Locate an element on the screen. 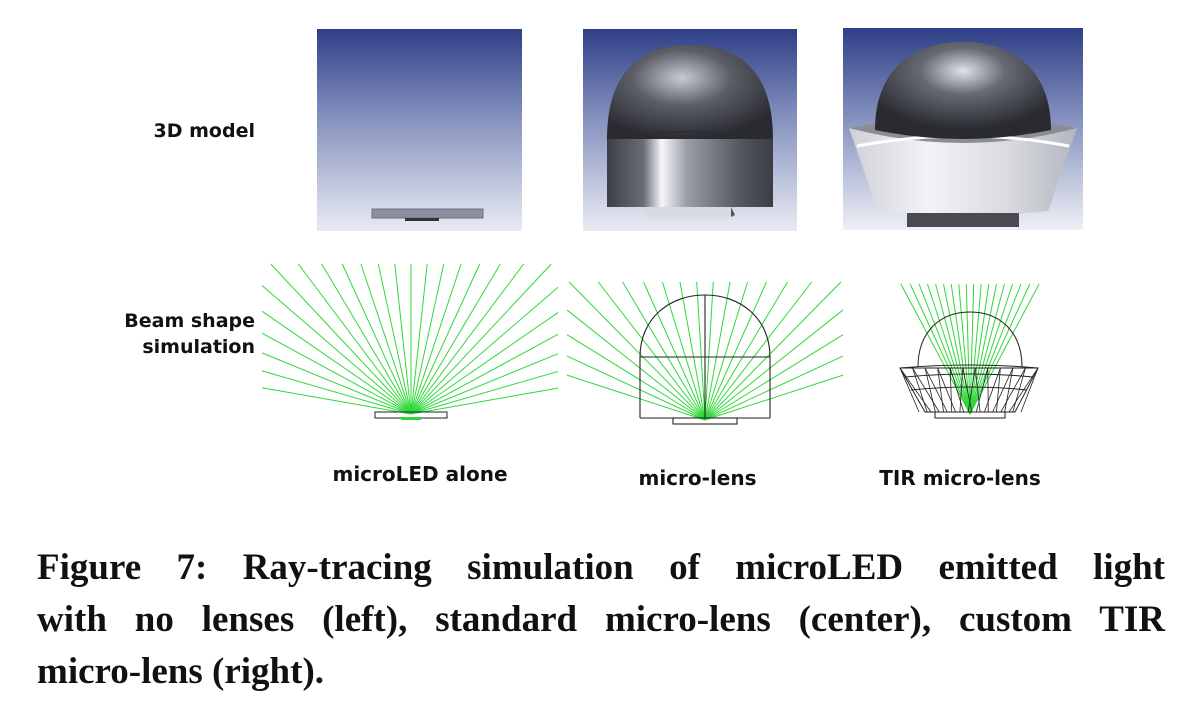  micro-lens-outline is located at coordinates (705, 359).